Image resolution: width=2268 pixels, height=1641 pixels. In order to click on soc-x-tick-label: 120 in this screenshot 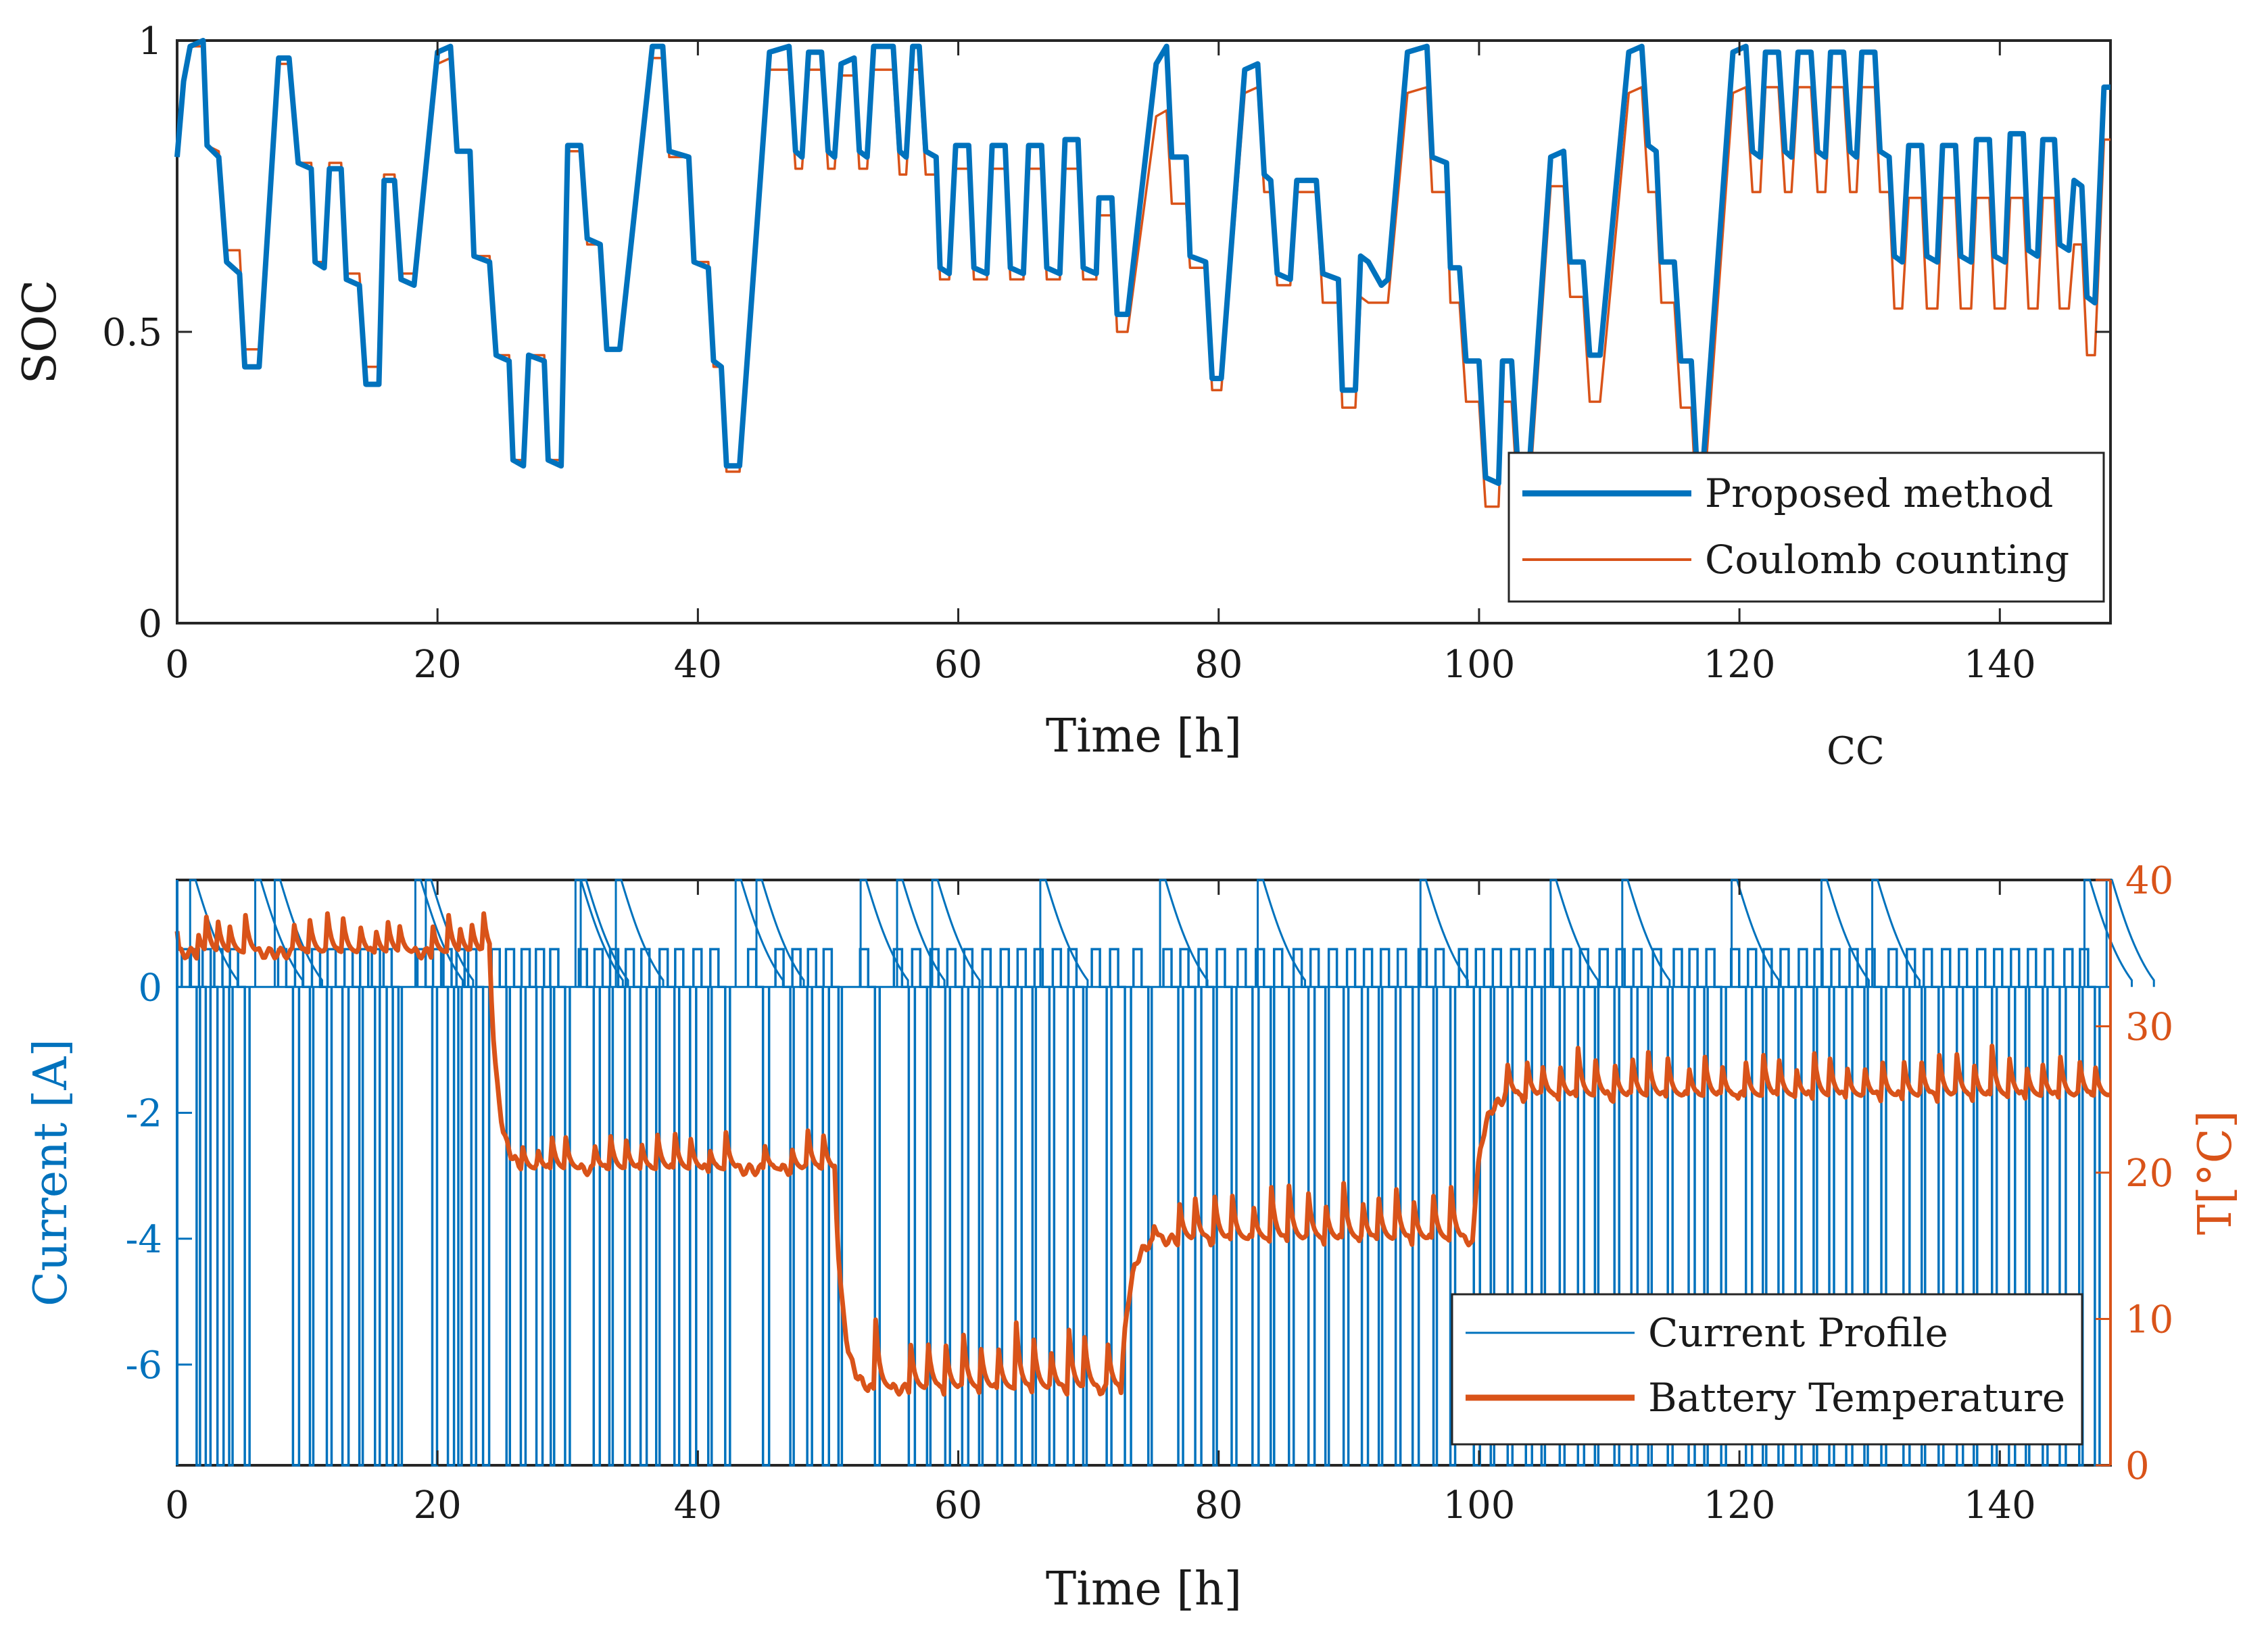, I will do `click(1740, 665)`.